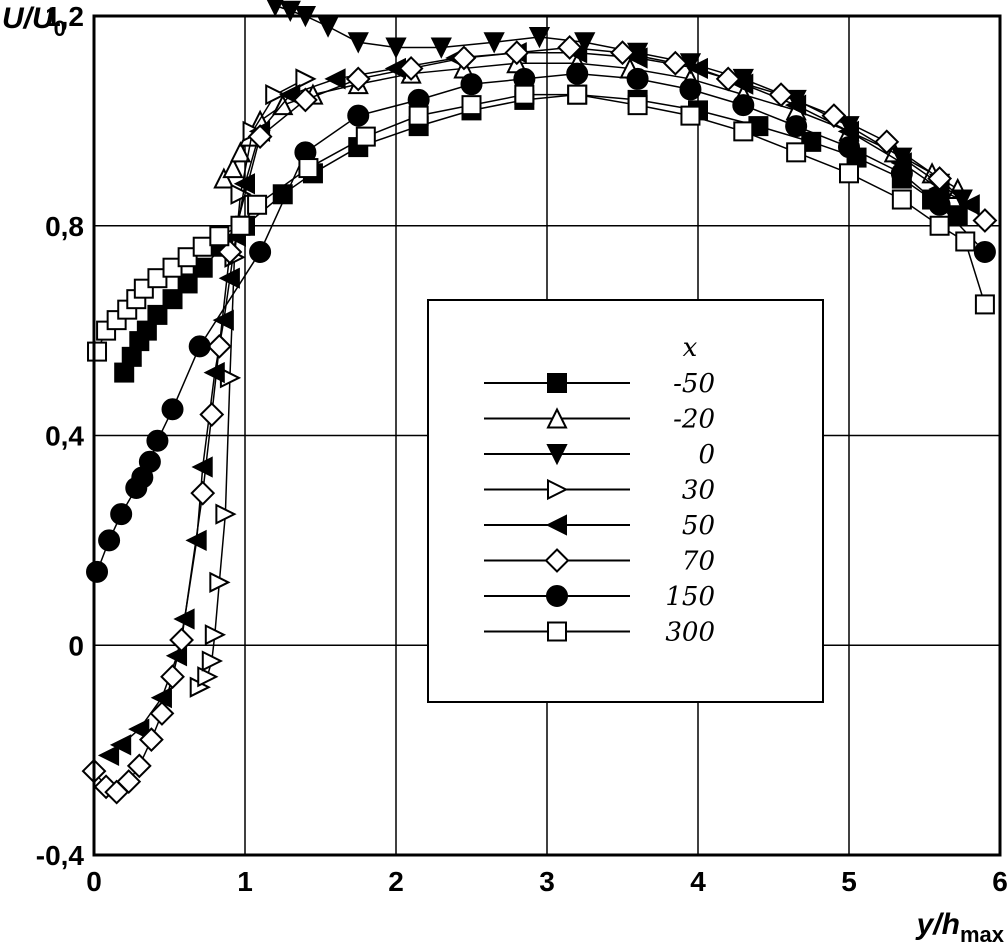 The height and width of the screenshot is (948, 1008). I want to click on legend-label: 150, so click(690, 597).